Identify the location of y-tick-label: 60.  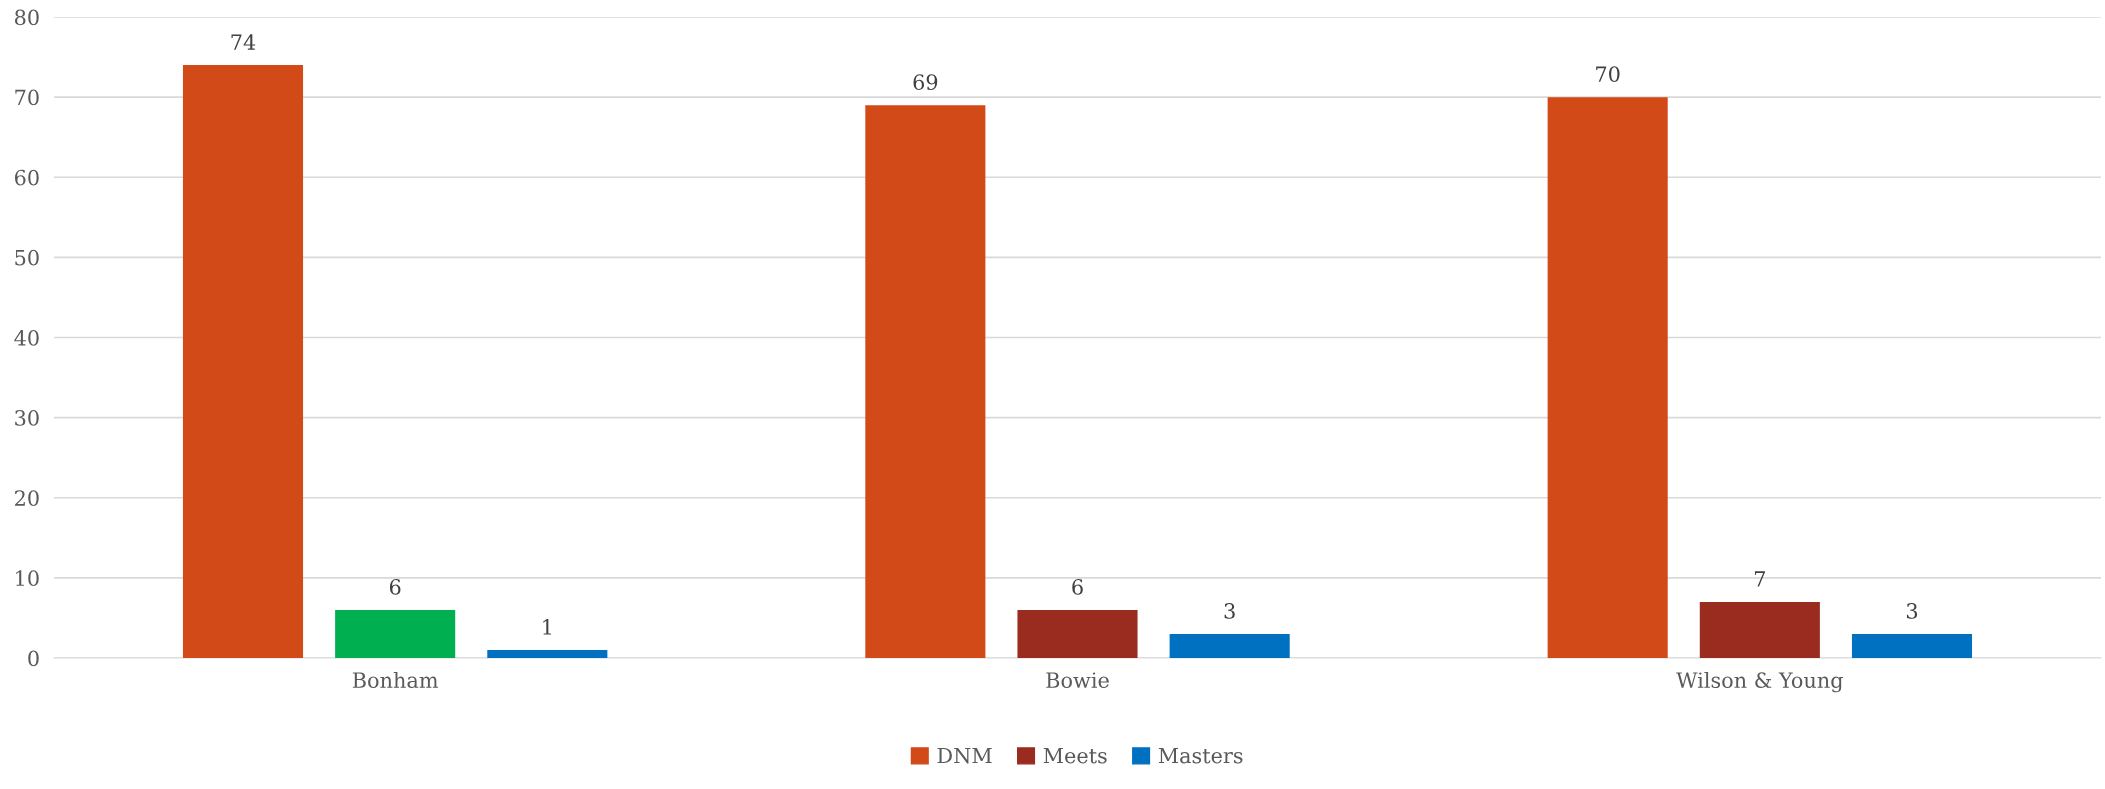
(26, 177).